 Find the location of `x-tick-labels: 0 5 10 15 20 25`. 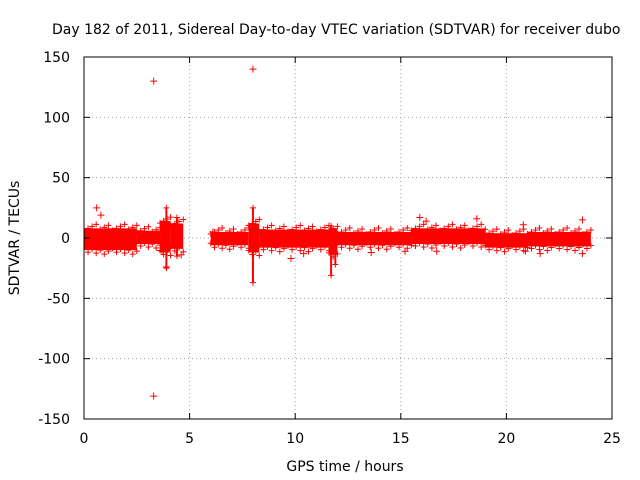

x-tick-labels: 0 5 10 15 20 25 is located at coordinates (350, 439).